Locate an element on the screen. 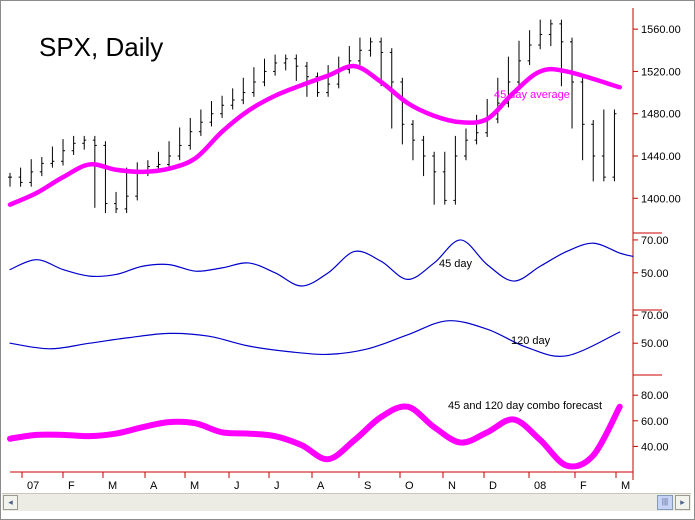 The width and height of the screenshot is (695, 520). series-label: 120 day is located at coordinates (531, 341).